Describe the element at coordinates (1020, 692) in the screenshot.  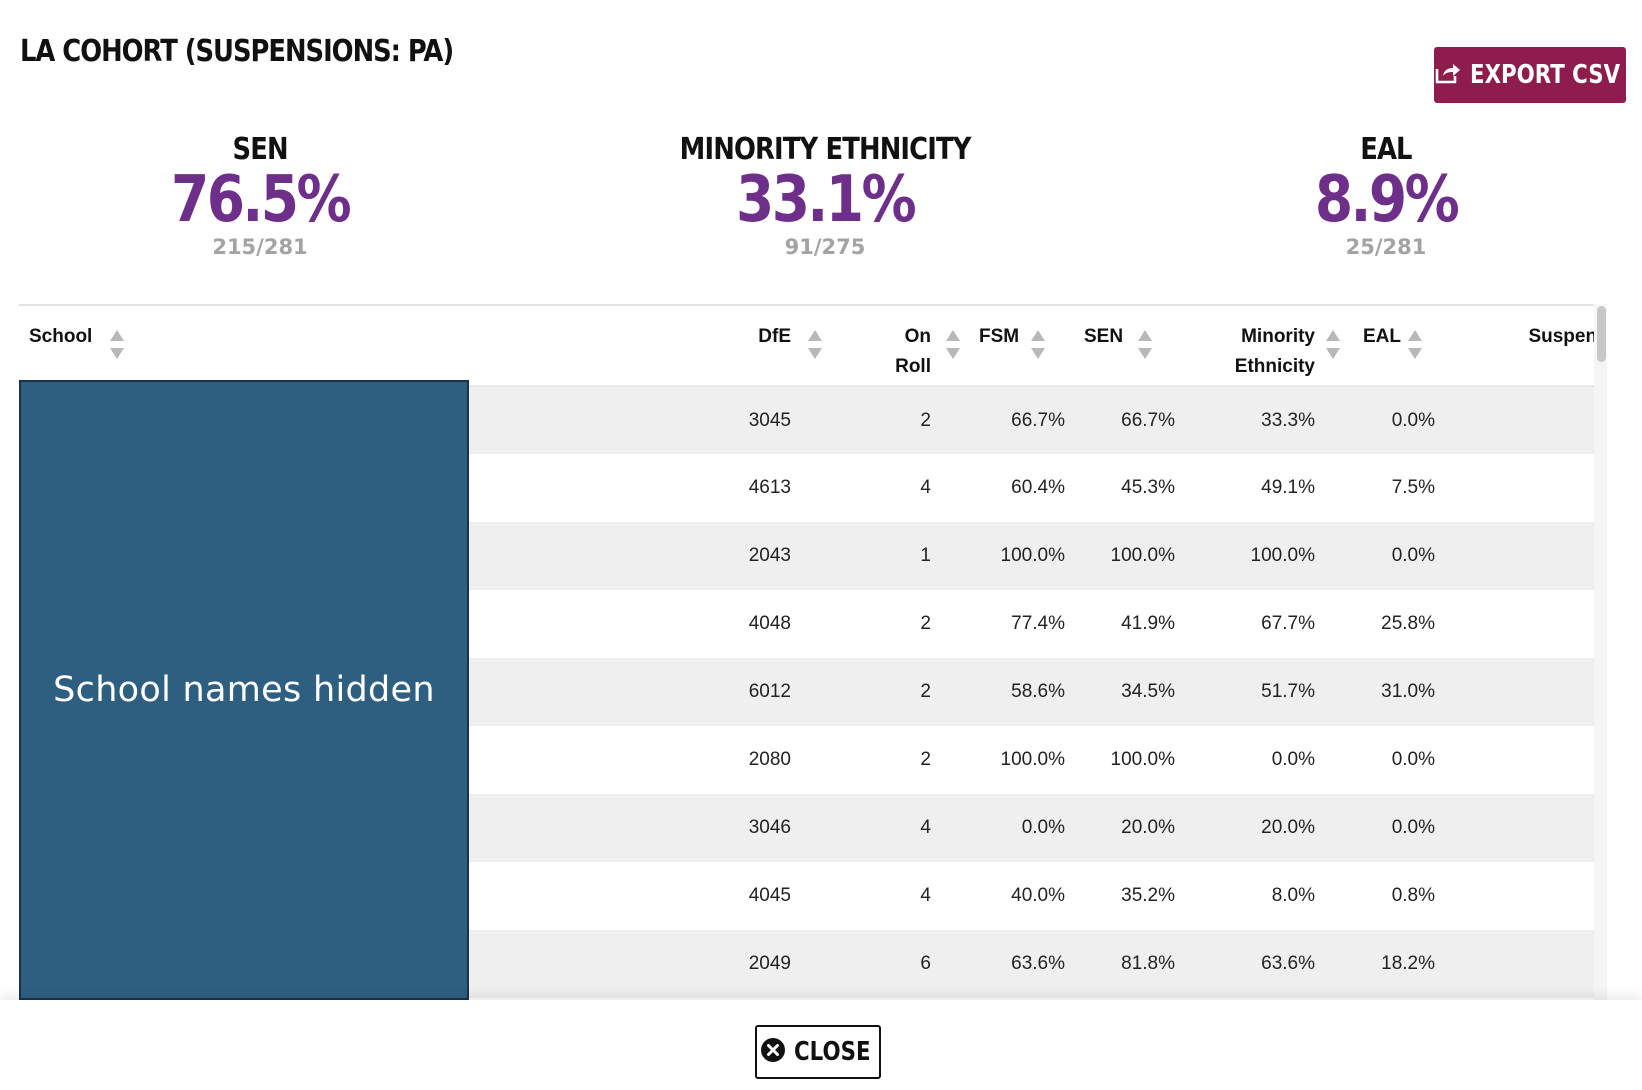
I see `cell-fsm: 58.6%` at that location.